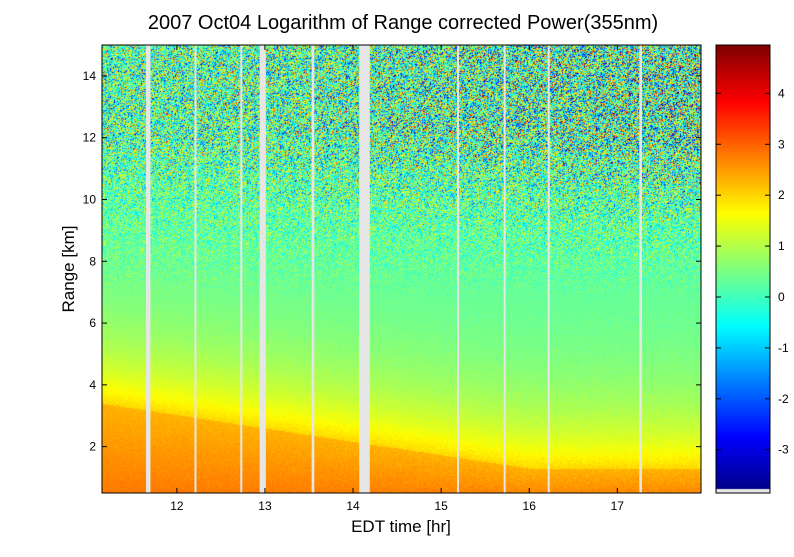  What do you see at coordinates (530, 506) in the screenshot?
I see `x-tick-label: 16` at bounding box center [530, 506].